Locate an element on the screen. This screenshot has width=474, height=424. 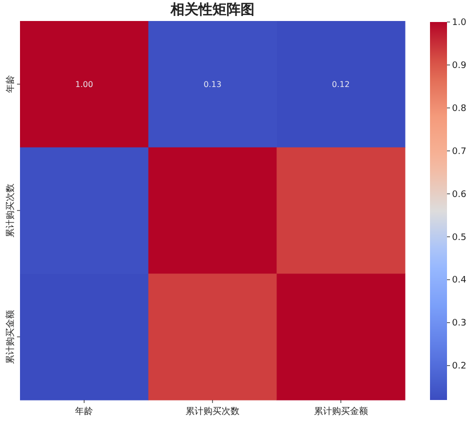
color-bar-label: 0.9 is located at coordinates (459, 65).